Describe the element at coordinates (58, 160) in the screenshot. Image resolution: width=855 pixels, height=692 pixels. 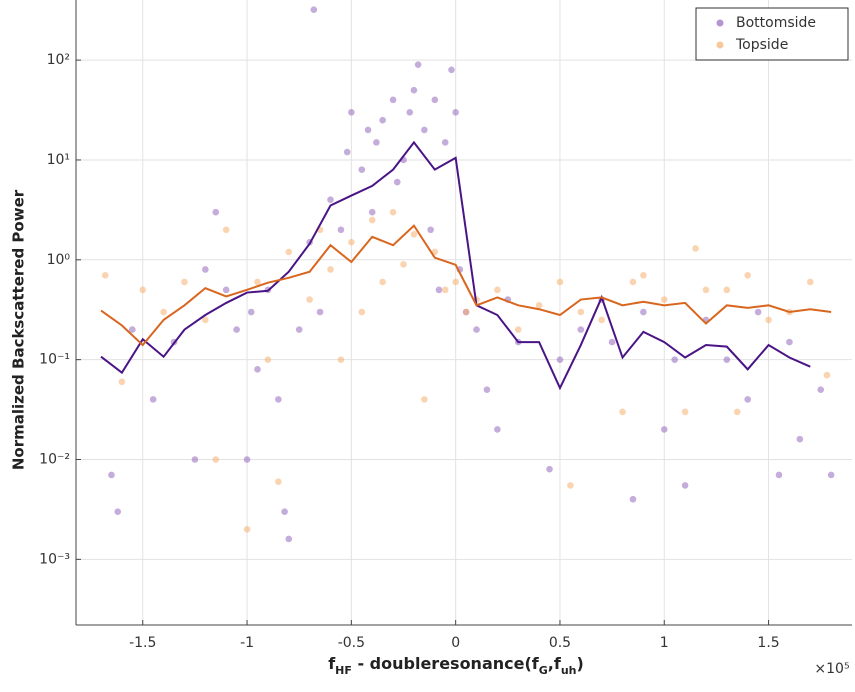
I see `y-tick-label: 10¹` at that location.